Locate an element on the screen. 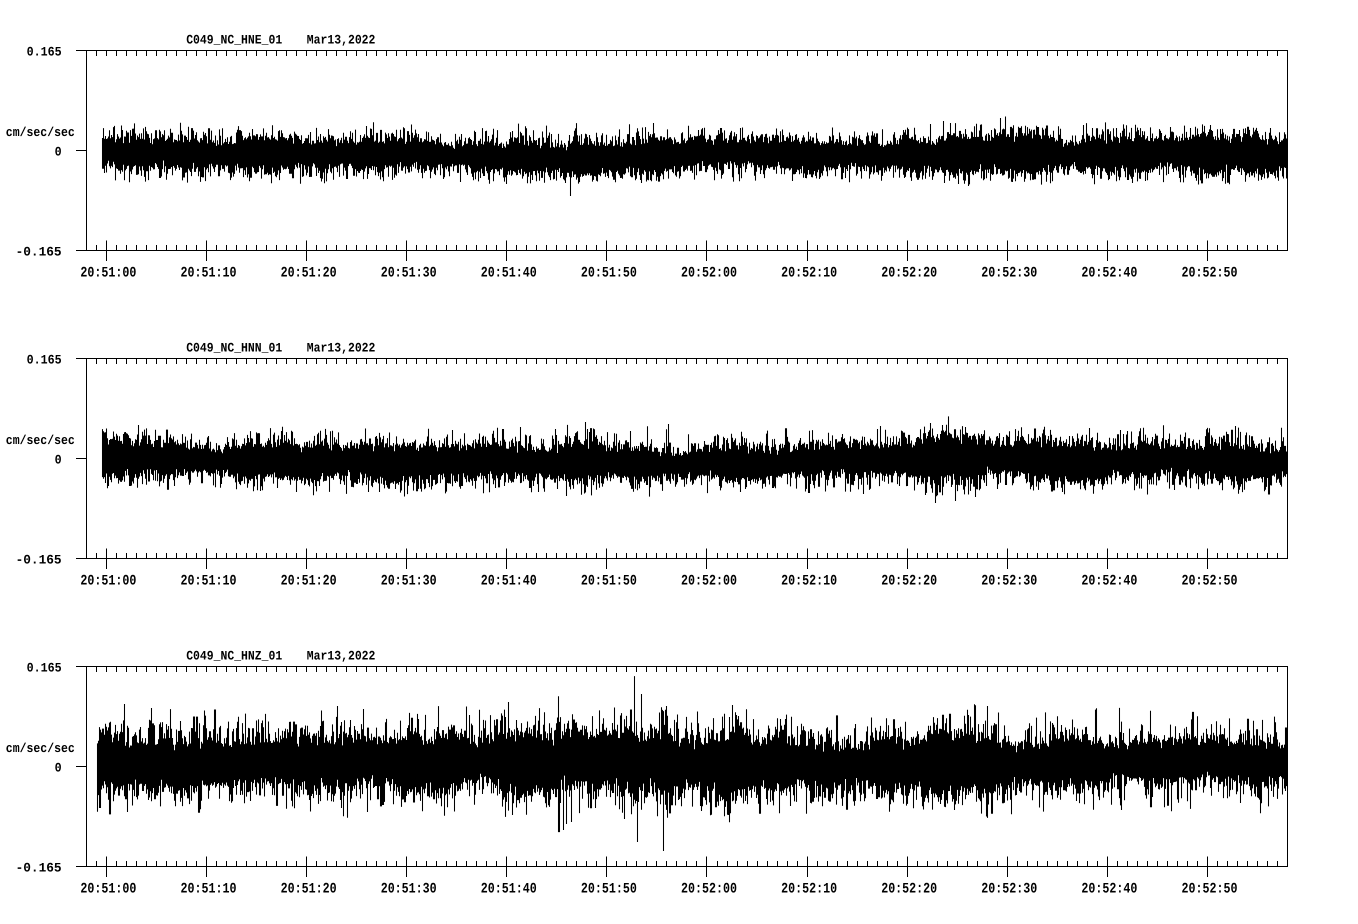  svg-text: C049_NC_HNN_01 is located at coordinates (234, 348).